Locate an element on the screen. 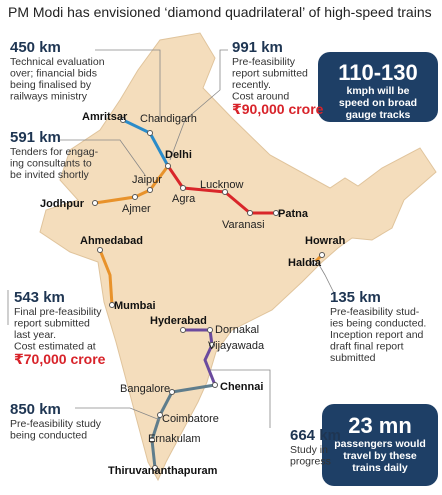 This screenshot has height=495, width=442. city-label: Jaipur is located at coordinates (147, 180).